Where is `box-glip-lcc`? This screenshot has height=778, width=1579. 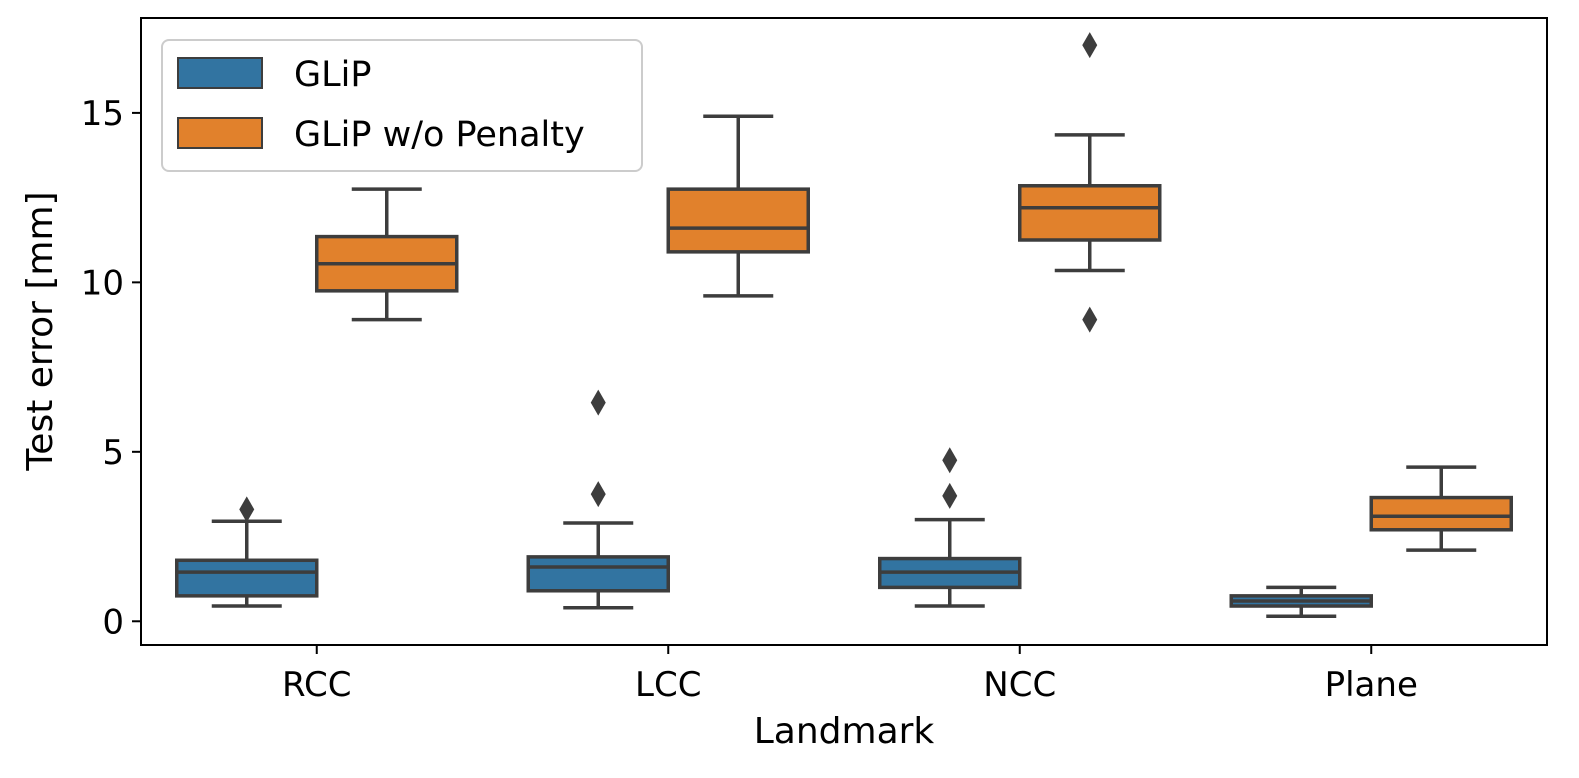
box-glip-lcc is located at coordinates (598, 499).